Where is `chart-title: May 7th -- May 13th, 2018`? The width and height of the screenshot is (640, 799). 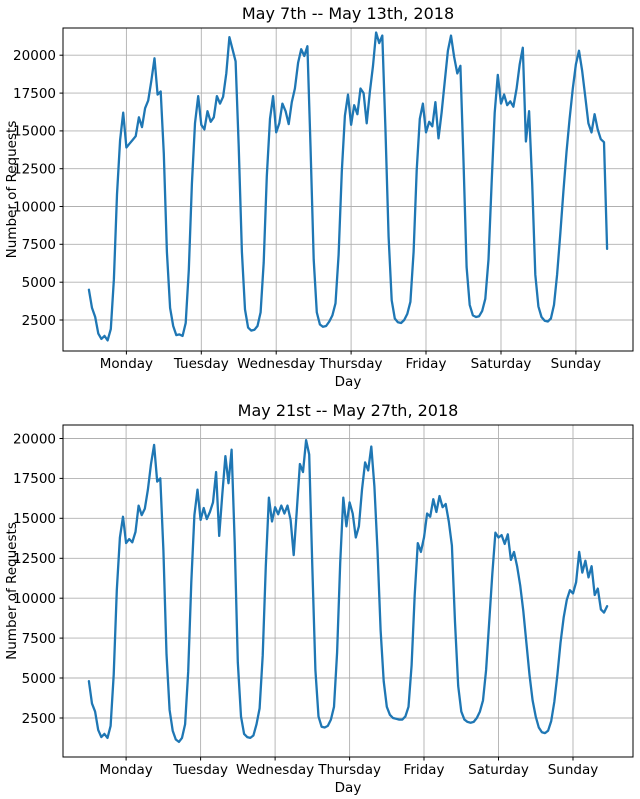 chart-title: May 7th -- May 13th, 2018 is located at coordinates (348, 13).